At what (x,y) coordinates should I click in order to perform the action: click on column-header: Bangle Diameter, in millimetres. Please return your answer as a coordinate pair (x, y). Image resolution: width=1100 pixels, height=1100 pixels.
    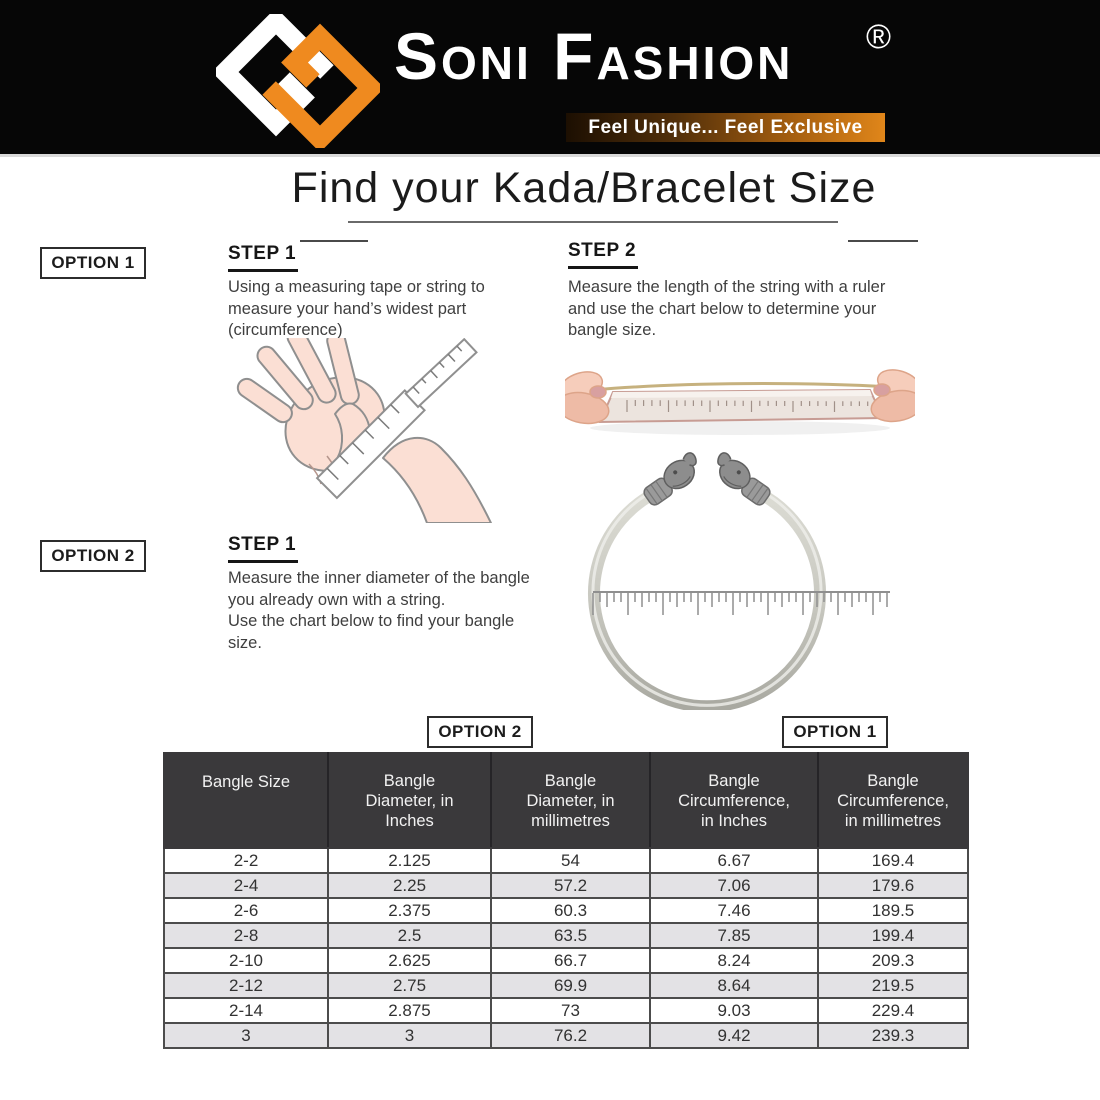
    Looking at the image, I should click on (570, 800).